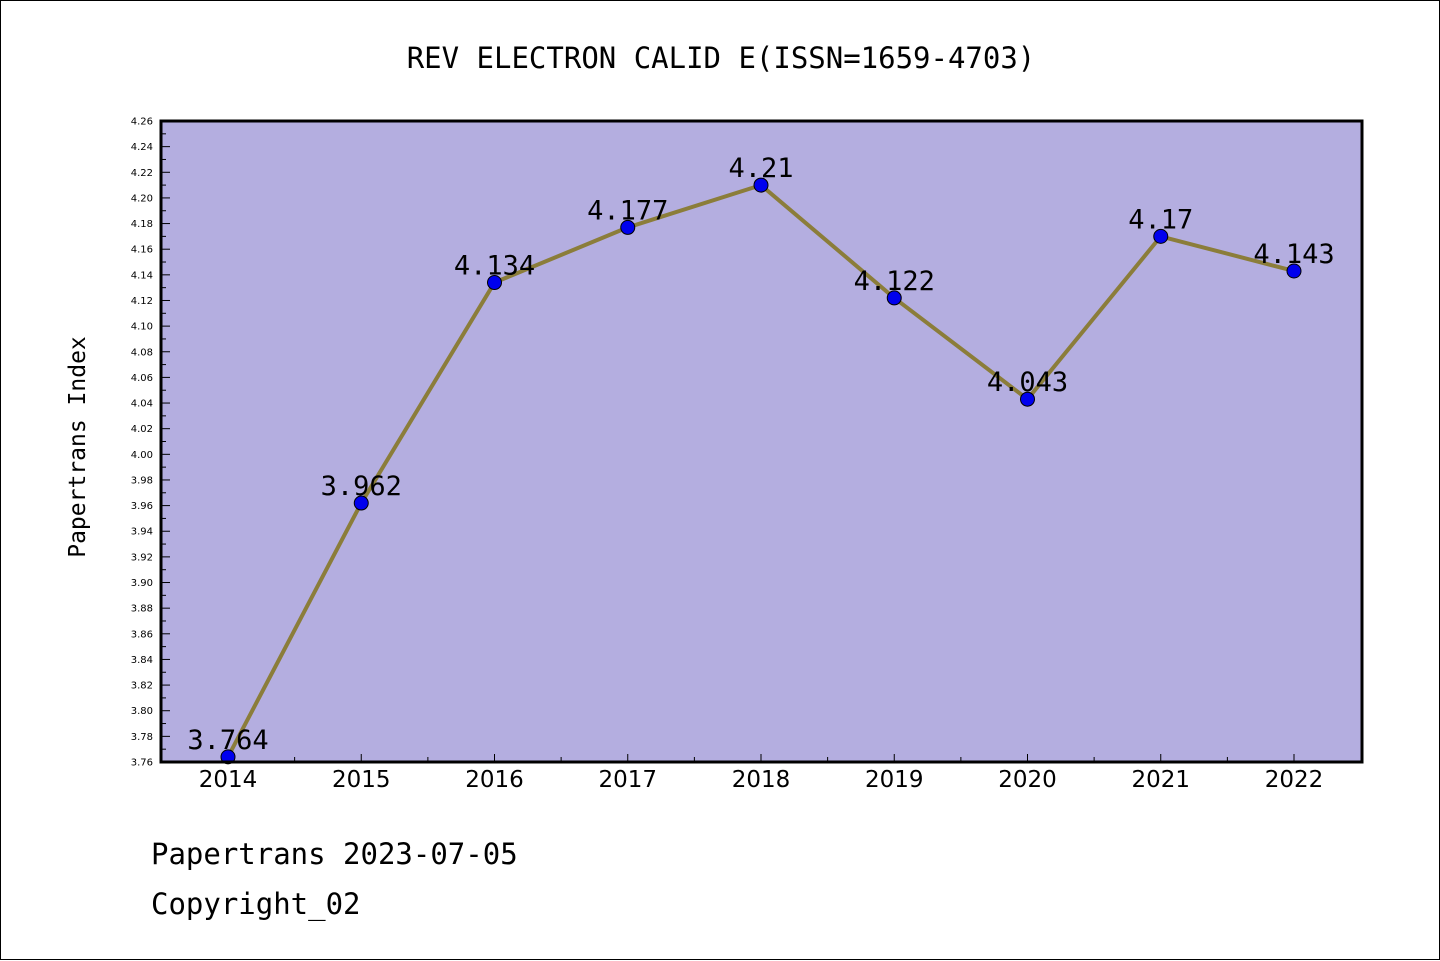 This screenshot has height=961, width=1440. Describe the element at coordinates (142, 455) in the screenshot. I see `y-tick-label: 4.00` at that location.